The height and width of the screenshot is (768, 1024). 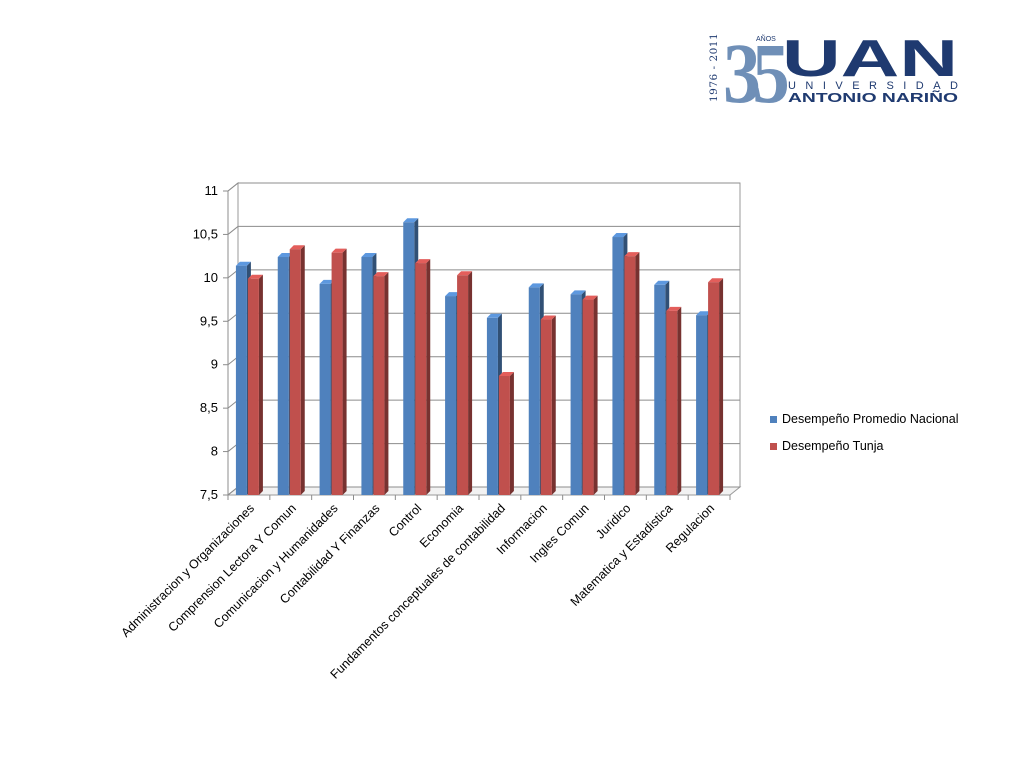 What do you see at coordinates (870, 419) in the screenshot?
I see `legend-label: Desempeño Promedio Nacional` at bounding box center [870, 419].